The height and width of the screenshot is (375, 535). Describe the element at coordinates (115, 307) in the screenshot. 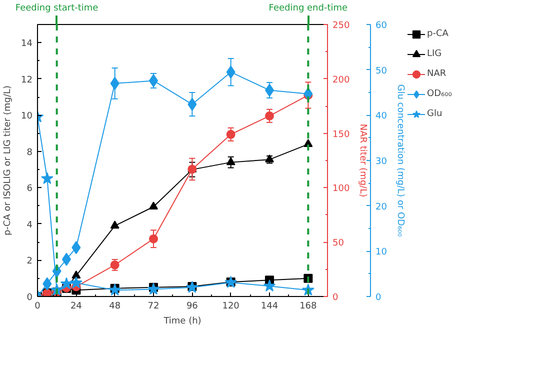

I see `x-tick-label: 48` at that location.